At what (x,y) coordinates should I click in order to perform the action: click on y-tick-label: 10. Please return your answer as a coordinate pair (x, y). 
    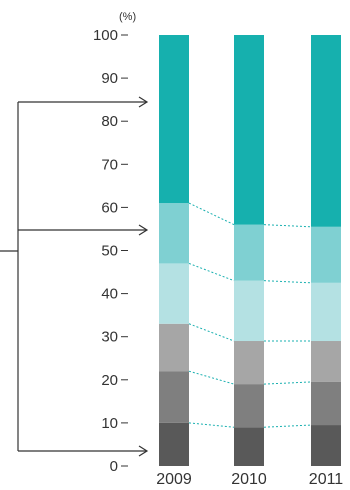
    Looking at the image, I should click on (109, 423).